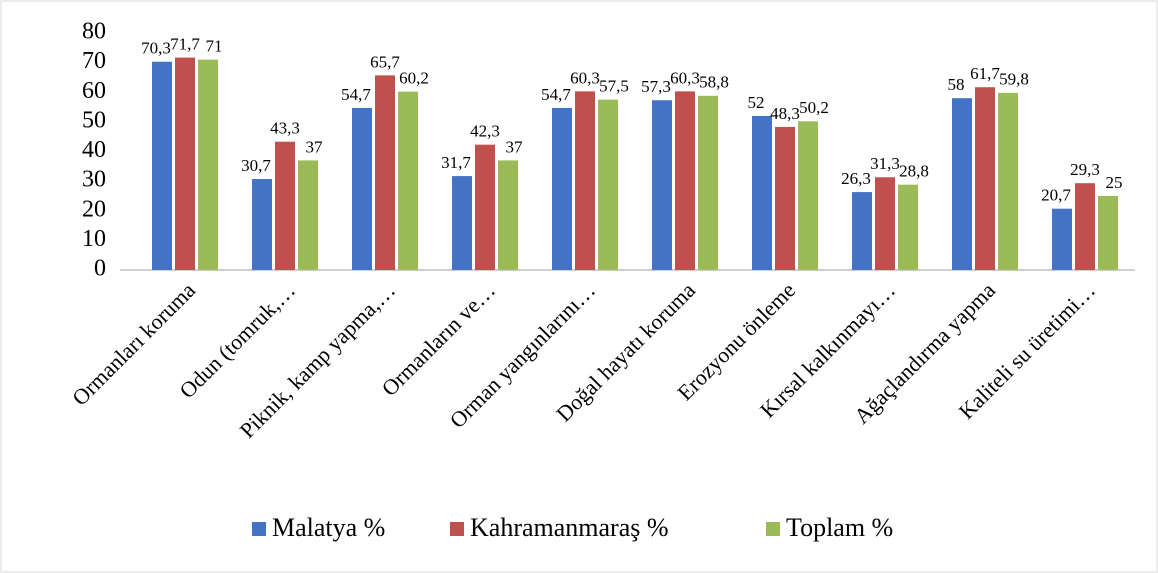 The image size is (1158, 573). What do you see at coordinates (94, 150) in the screenshot?
I see `y-tick-label: 40` at bounding box center [94, 150].